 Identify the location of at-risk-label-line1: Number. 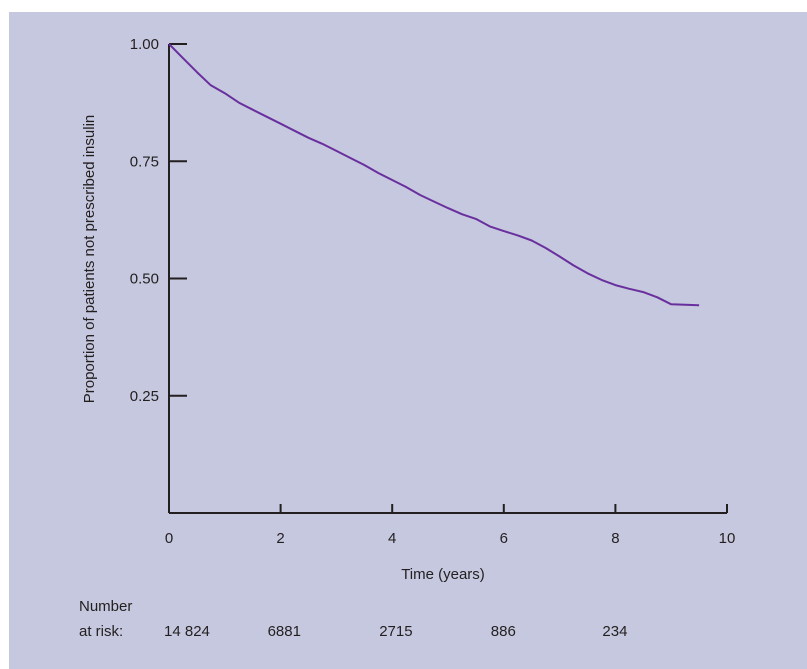
(106, 606).